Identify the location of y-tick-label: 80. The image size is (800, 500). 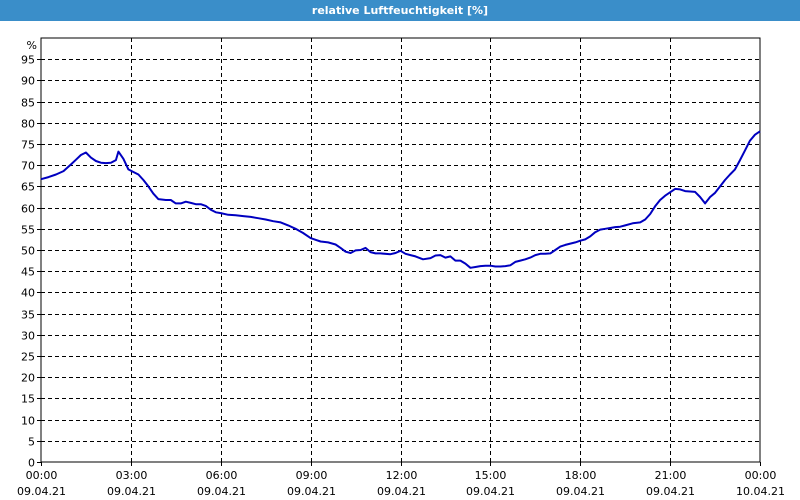
(28, 124).